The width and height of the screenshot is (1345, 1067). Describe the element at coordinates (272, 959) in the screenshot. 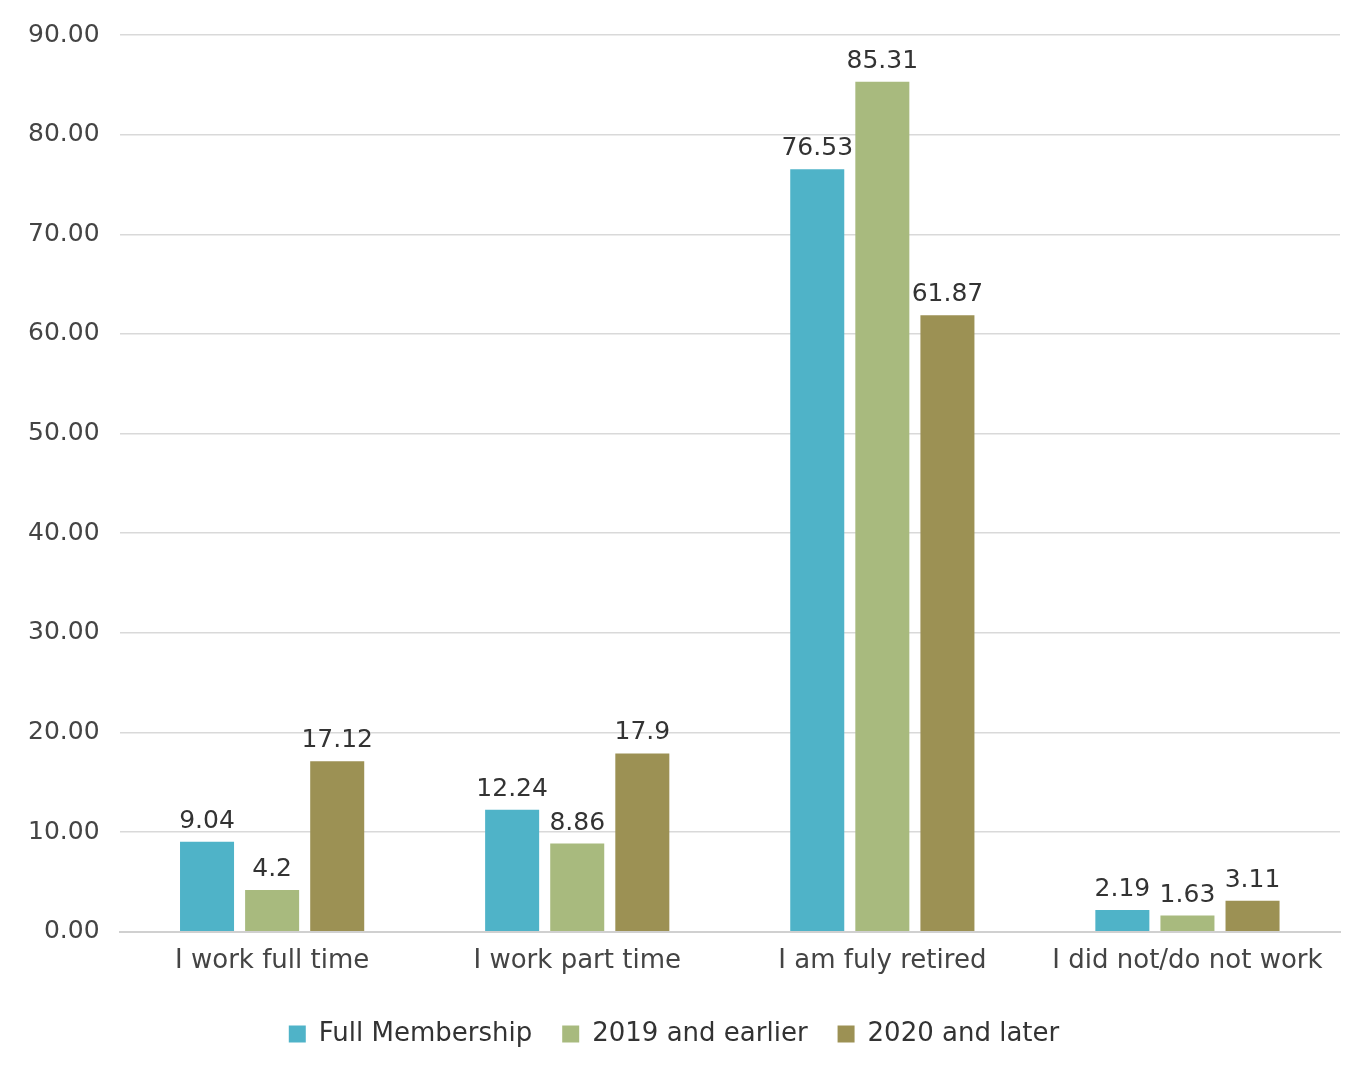

I see `x-tick-label: I work full time` at that location.